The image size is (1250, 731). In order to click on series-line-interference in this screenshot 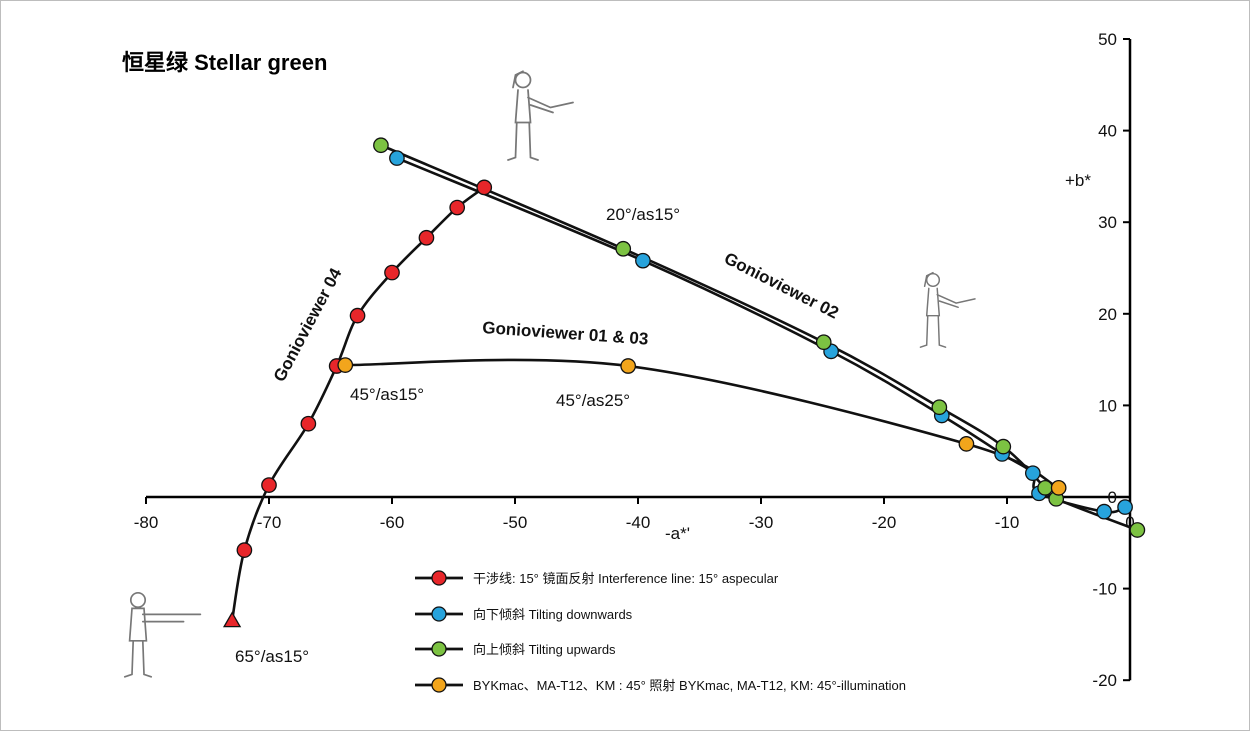, I will do `click(358, 404)`.